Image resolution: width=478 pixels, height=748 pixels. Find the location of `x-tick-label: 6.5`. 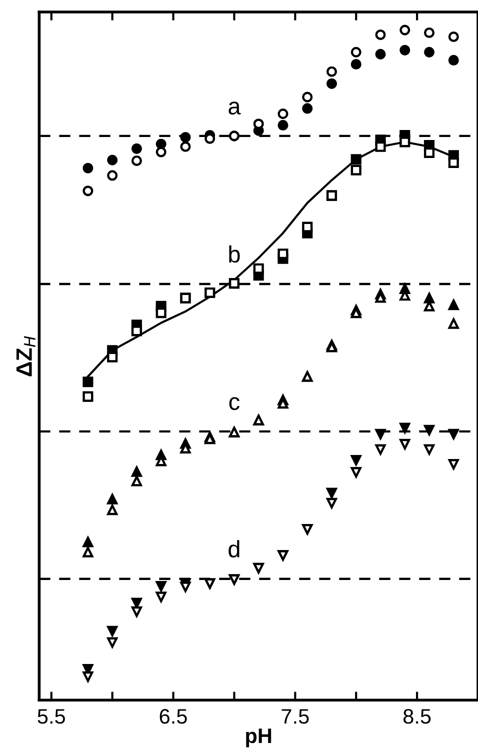

x-tick-label: 6.5 is located at coordinates (173, 716).